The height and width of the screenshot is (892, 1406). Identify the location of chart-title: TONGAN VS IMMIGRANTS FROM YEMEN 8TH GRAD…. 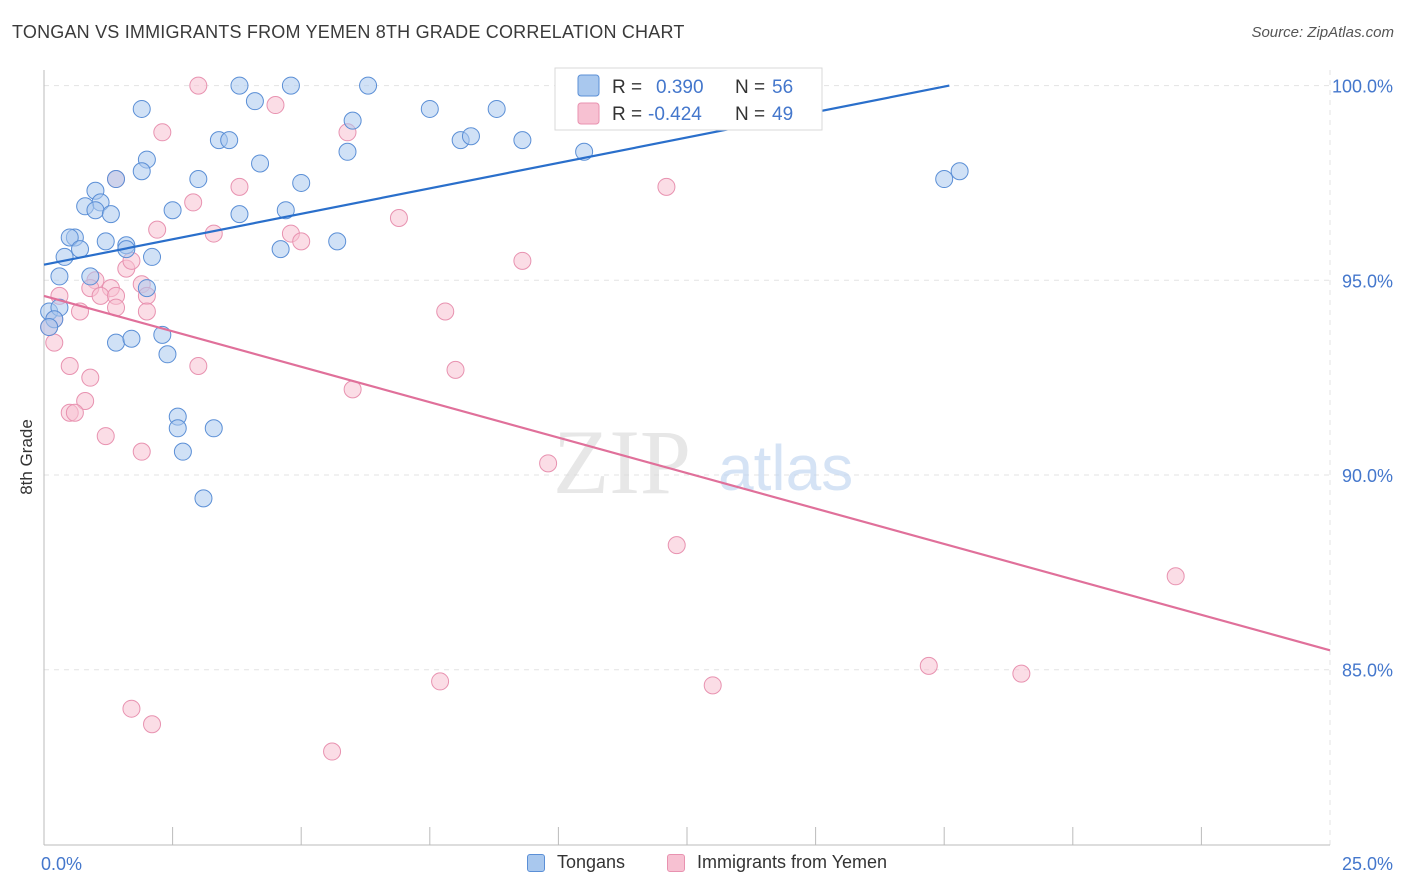
(348, 32).